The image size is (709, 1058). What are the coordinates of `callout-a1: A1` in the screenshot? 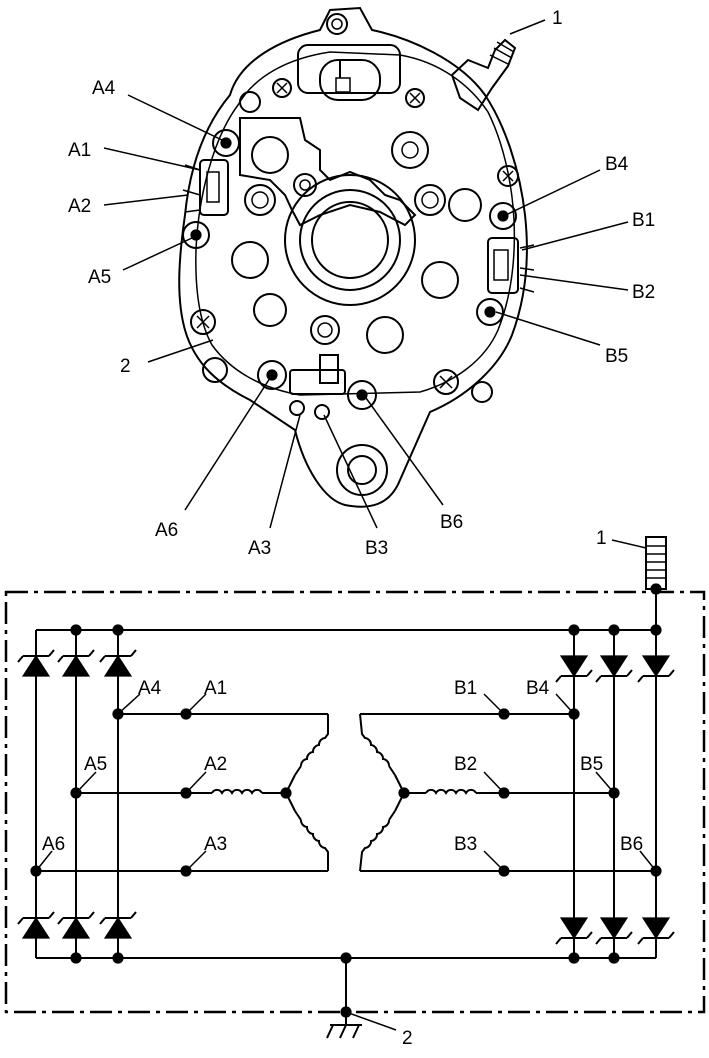 It's located at (79, 150).